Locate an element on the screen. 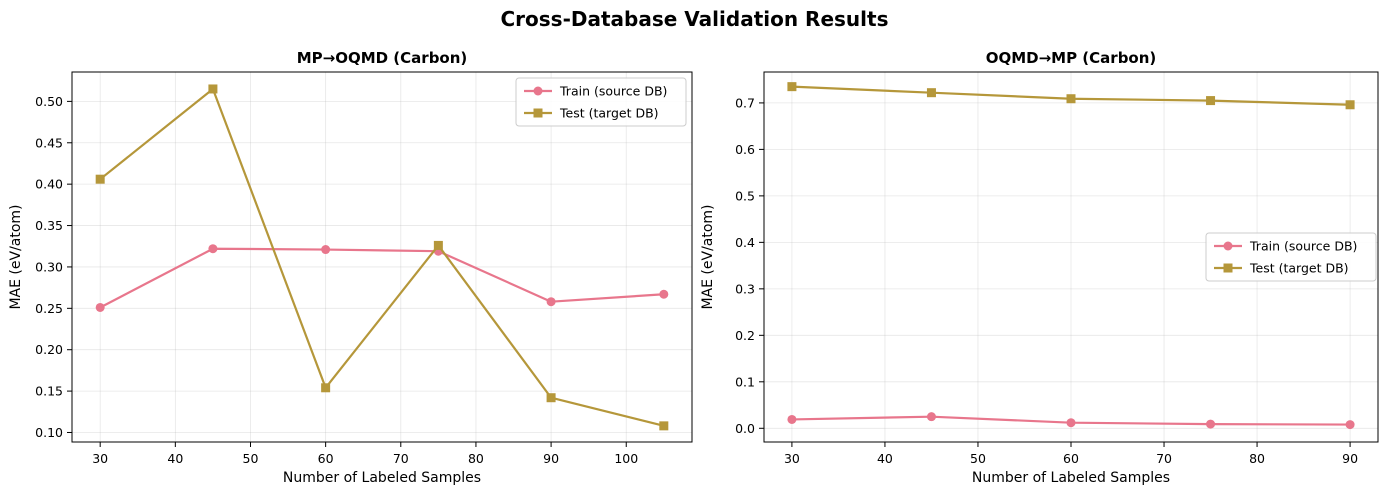  y-tick-label: 0.0 is located at coordinates (745, 428).